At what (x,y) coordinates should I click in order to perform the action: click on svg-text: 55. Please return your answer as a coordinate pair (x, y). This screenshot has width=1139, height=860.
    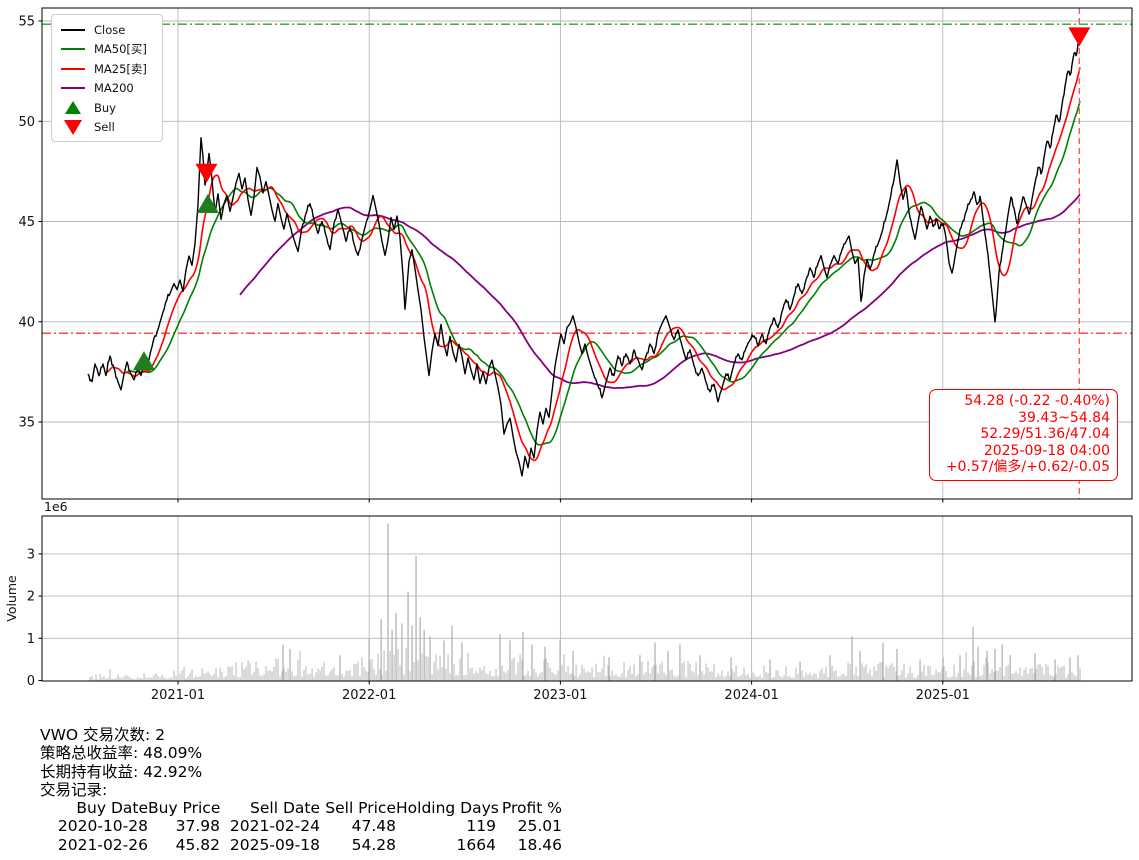
    Looking at the image, I should click on (26, 22).